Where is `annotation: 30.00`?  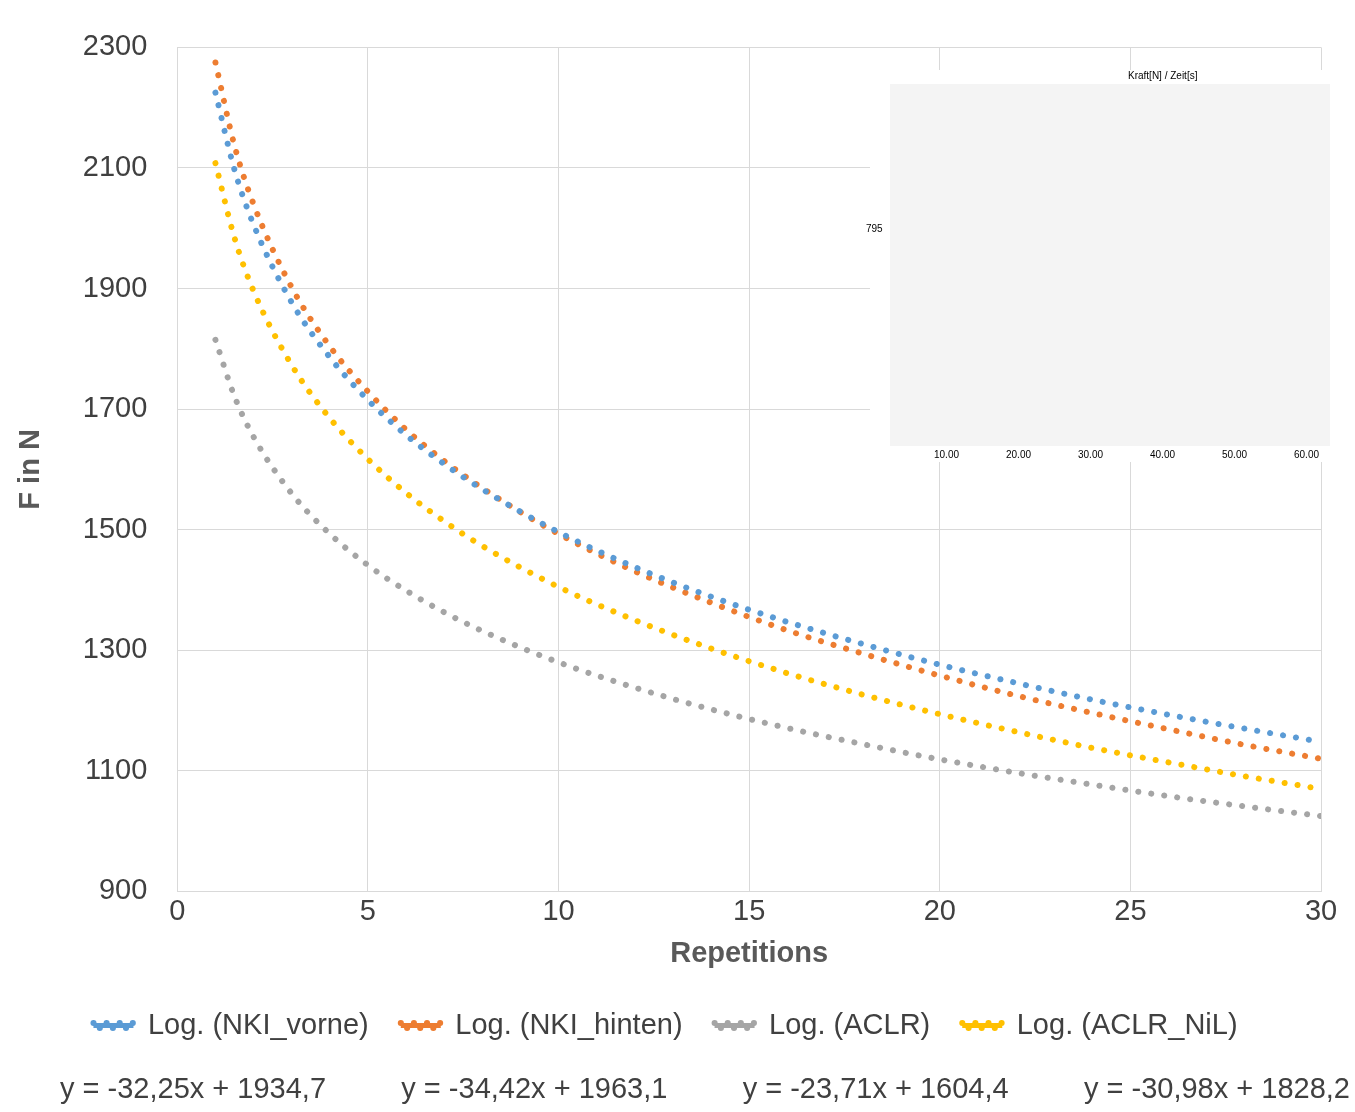
annotation: 30.00 is located at coordinates (1091, 454).